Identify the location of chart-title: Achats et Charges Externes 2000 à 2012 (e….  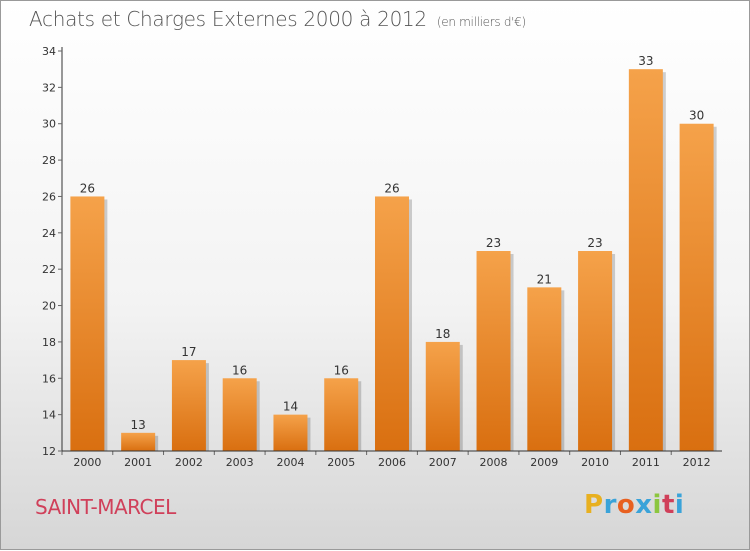
(277, 19).